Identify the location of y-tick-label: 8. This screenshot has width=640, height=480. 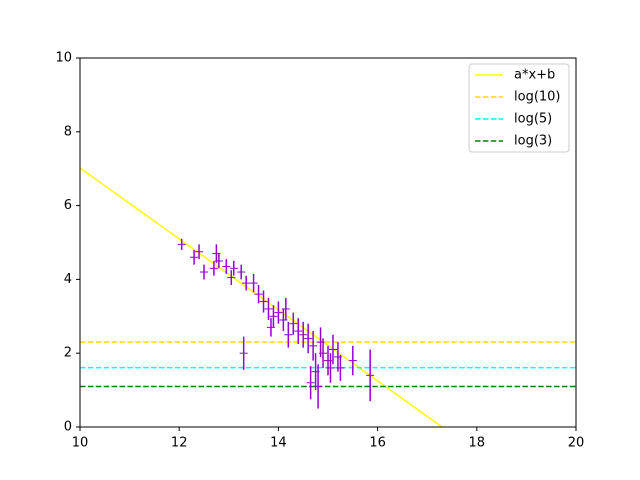
(68, 131).